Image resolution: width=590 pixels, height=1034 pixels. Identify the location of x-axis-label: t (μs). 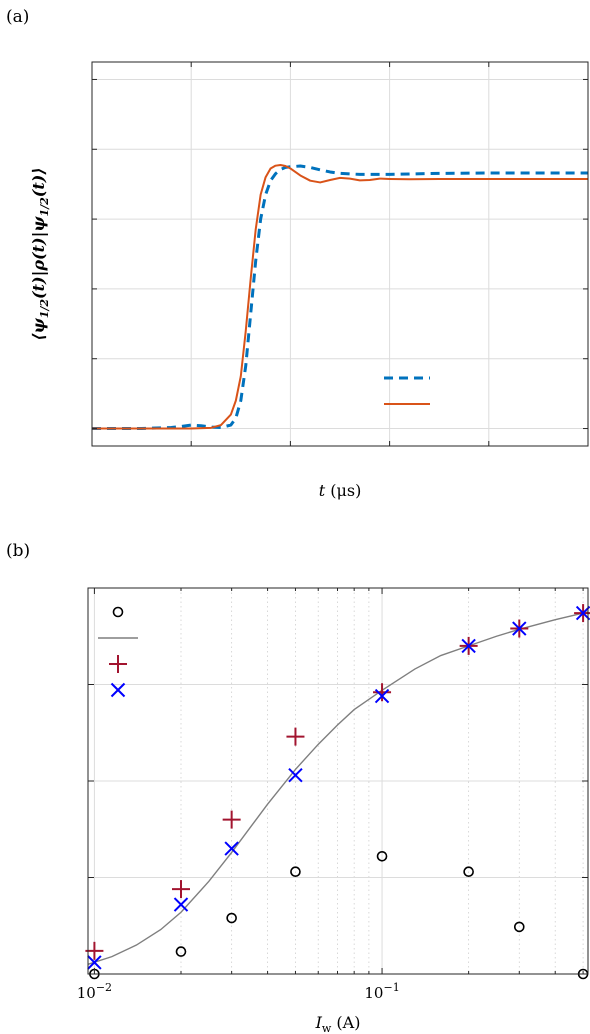
(340, 490).